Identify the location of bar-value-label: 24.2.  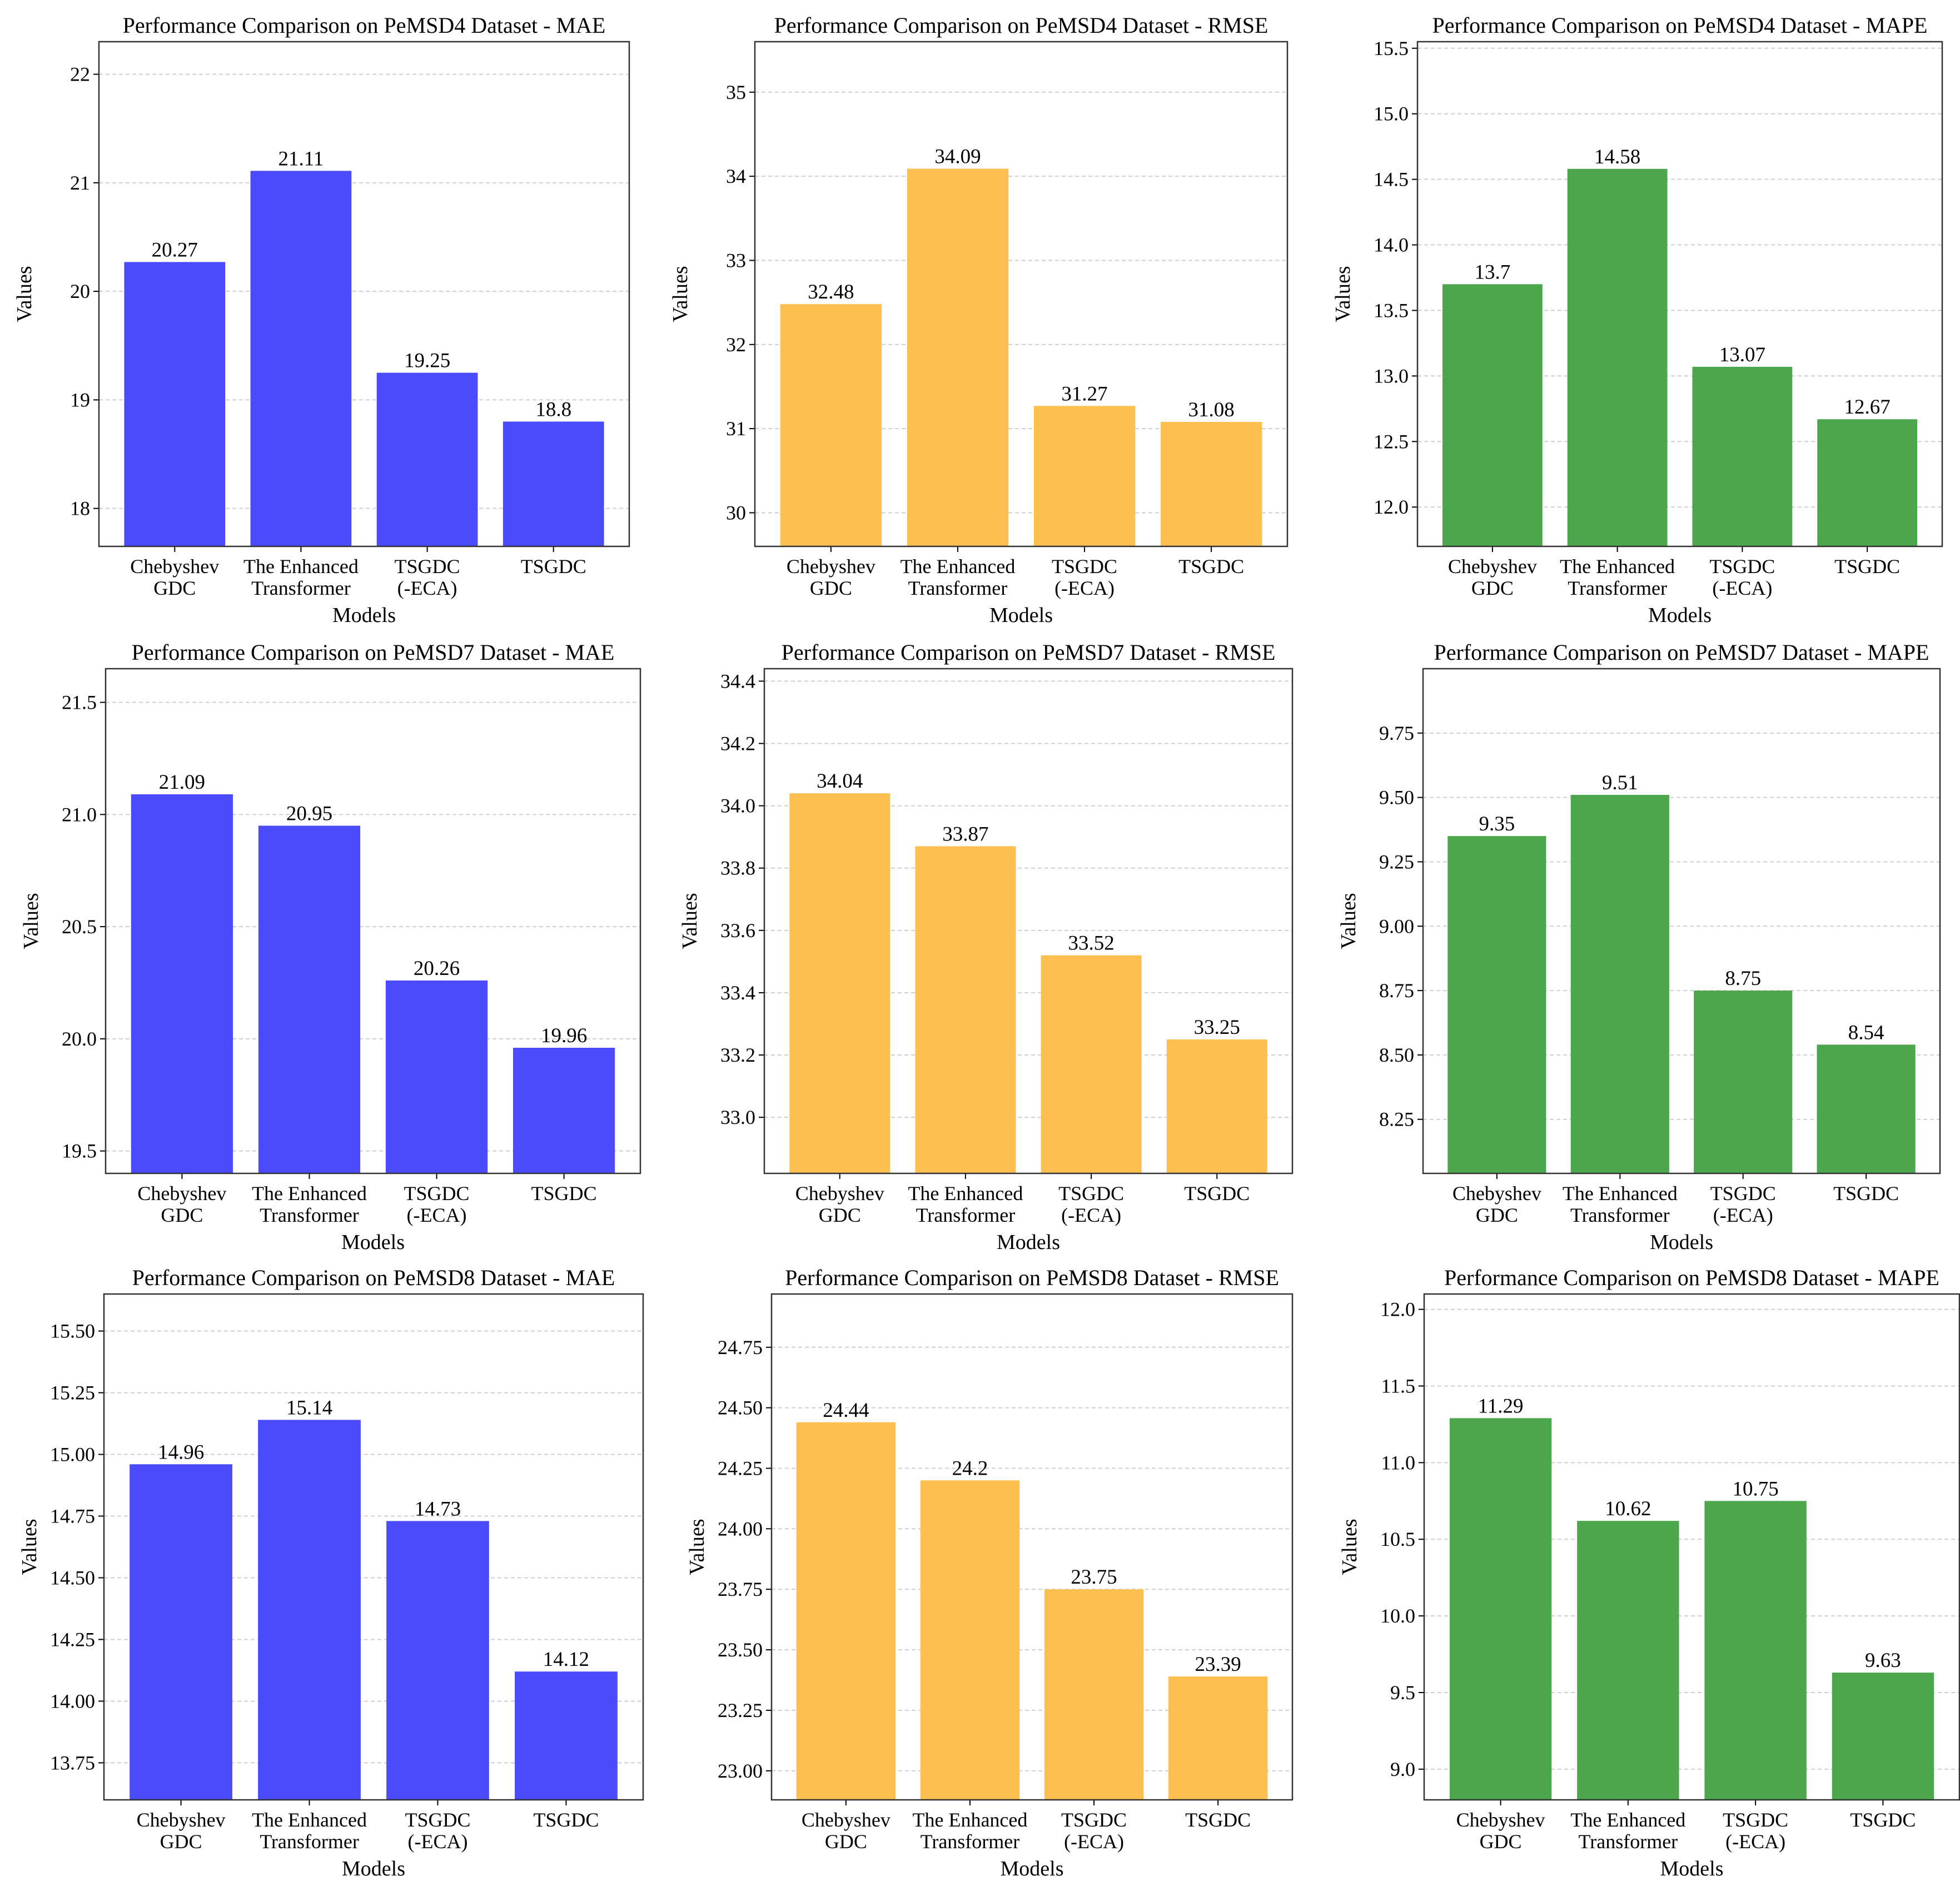
(970, 1468).